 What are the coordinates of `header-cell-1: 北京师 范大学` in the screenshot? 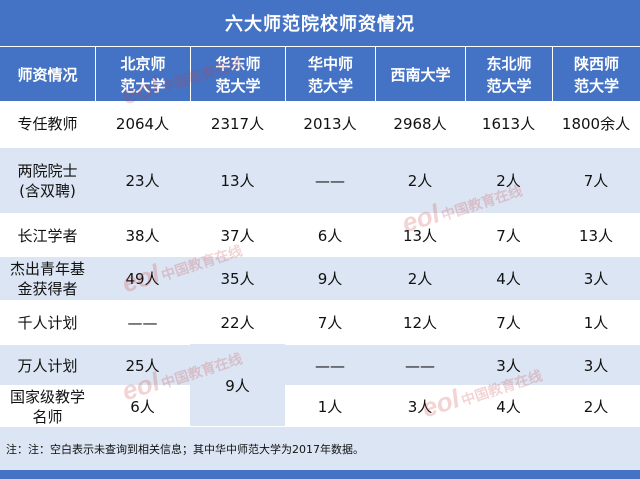 It's located at (142, 74).